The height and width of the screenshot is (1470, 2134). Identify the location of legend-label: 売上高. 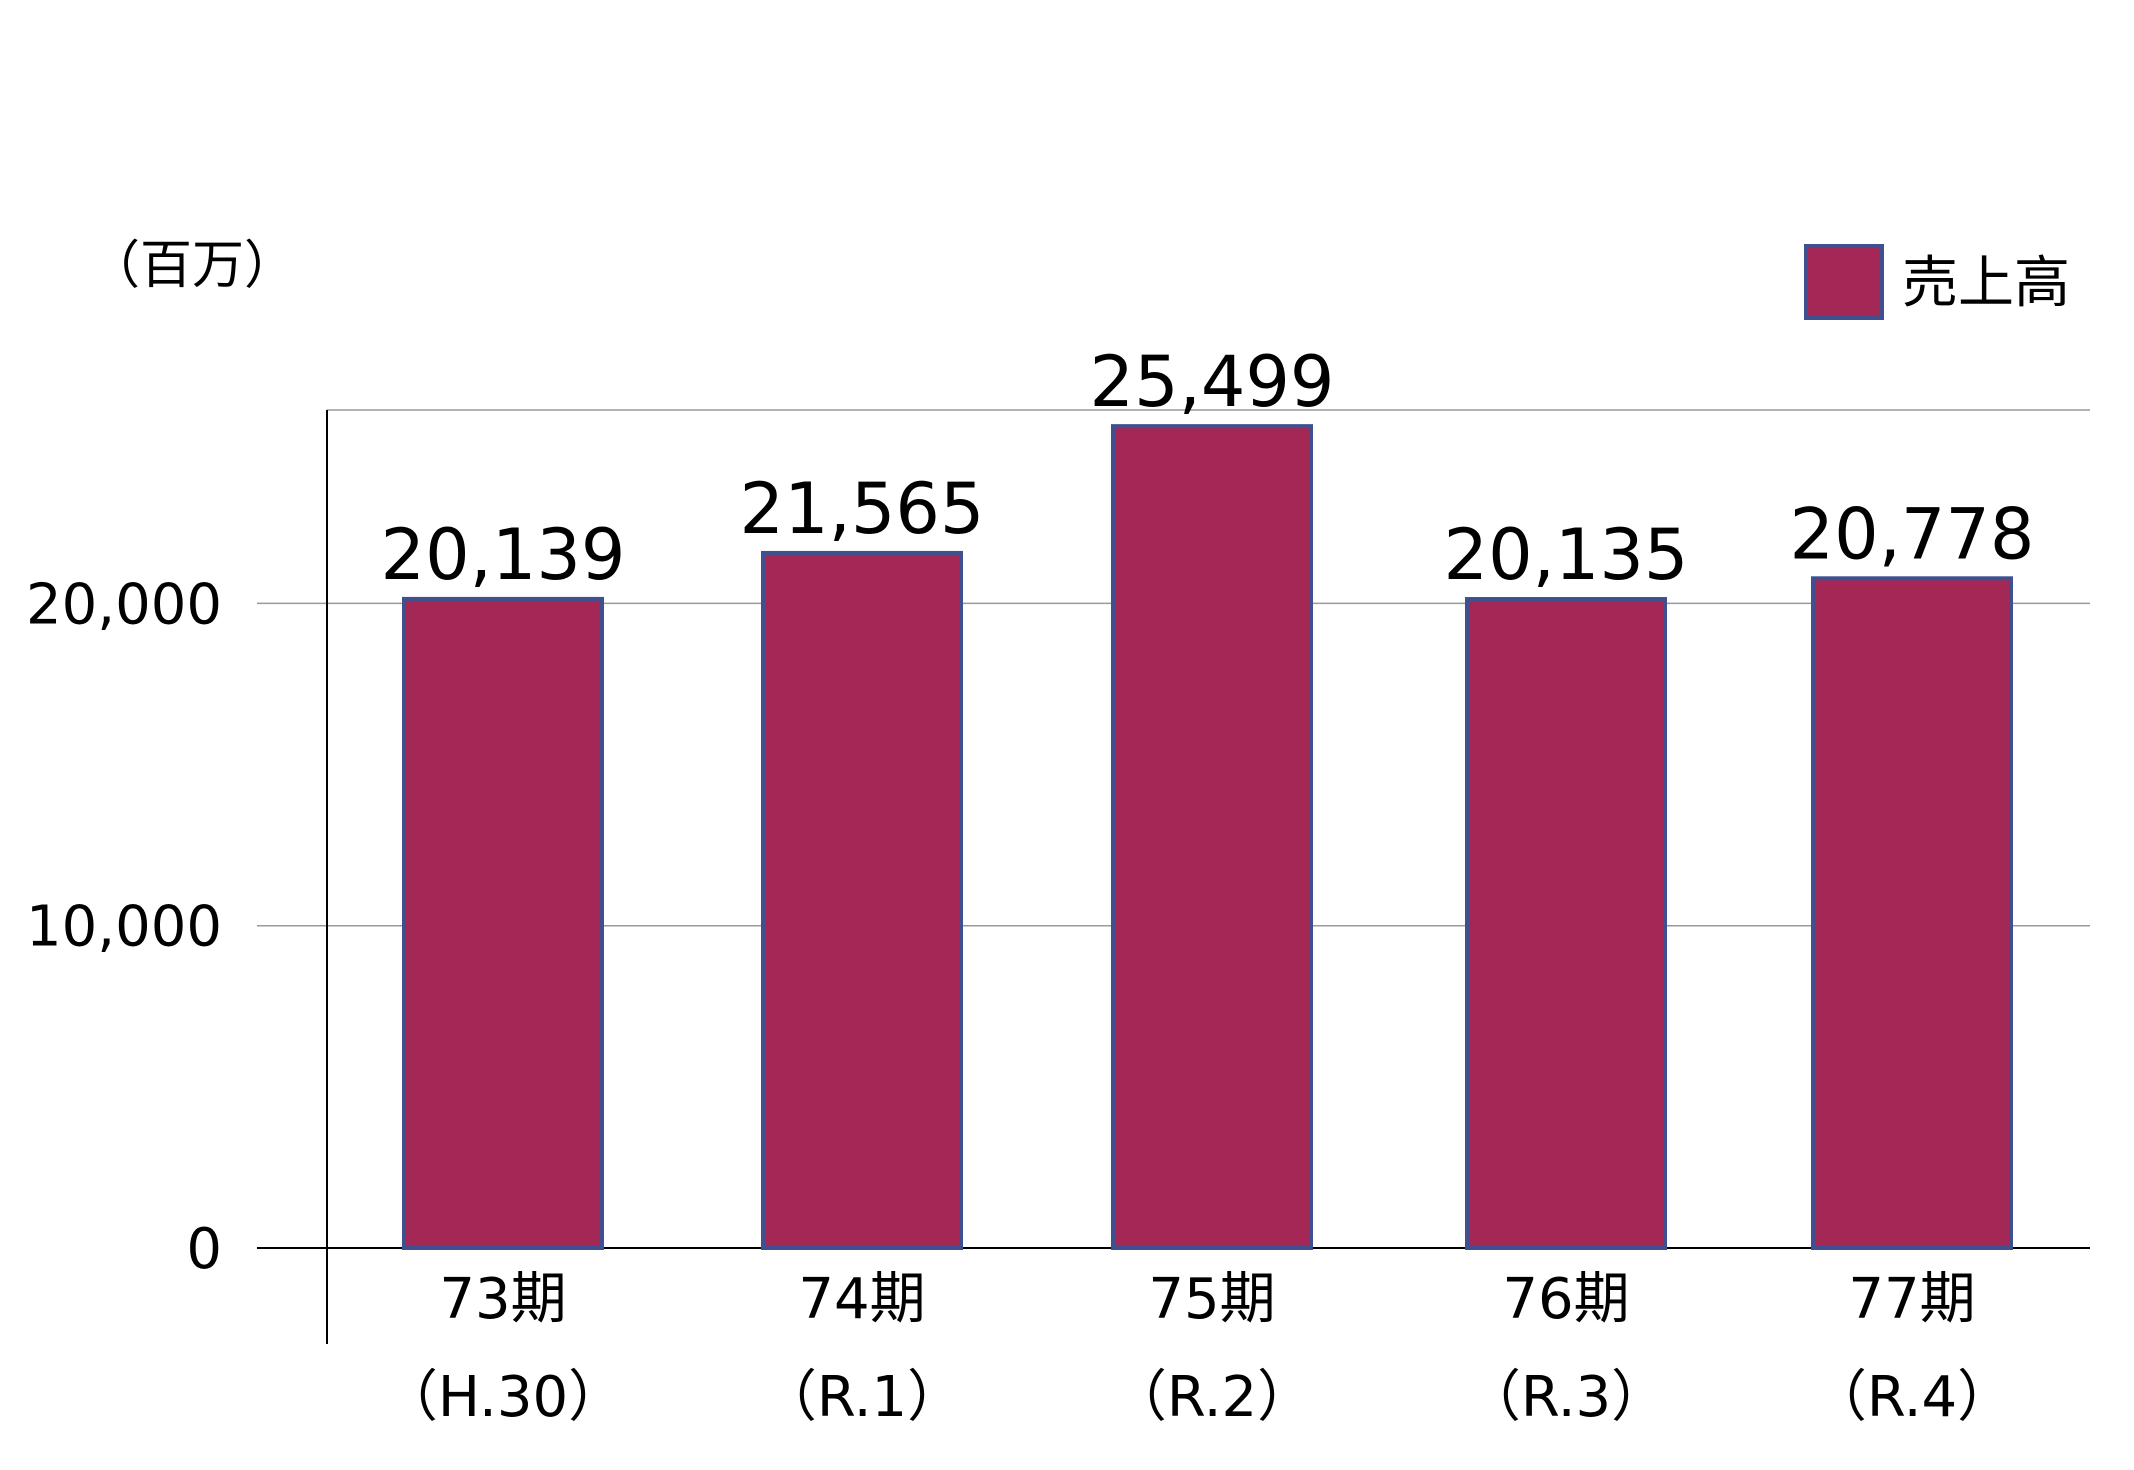
(1986, 283).